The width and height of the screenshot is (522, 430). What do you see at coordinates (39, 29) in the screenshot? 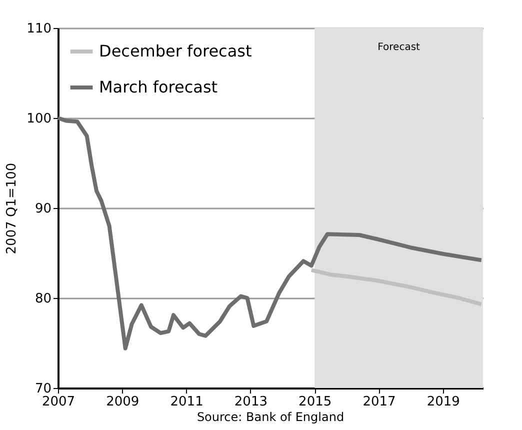
I see `y-tick-label: 110` at bounding box center [39, 29].